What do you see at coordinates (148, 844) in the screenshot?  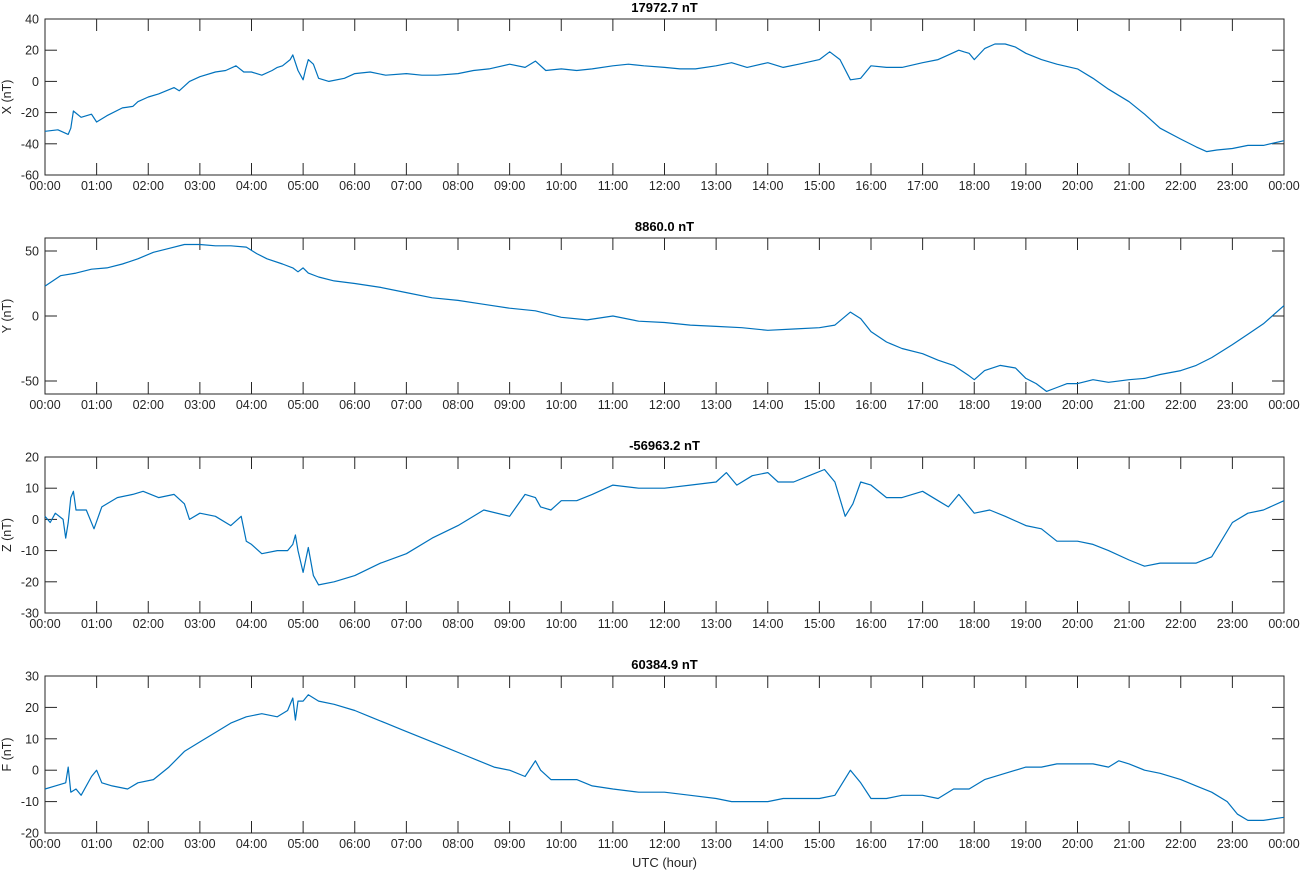 I see `panel-f-xtick-label: 02:00` at bounding box center [148, 844].